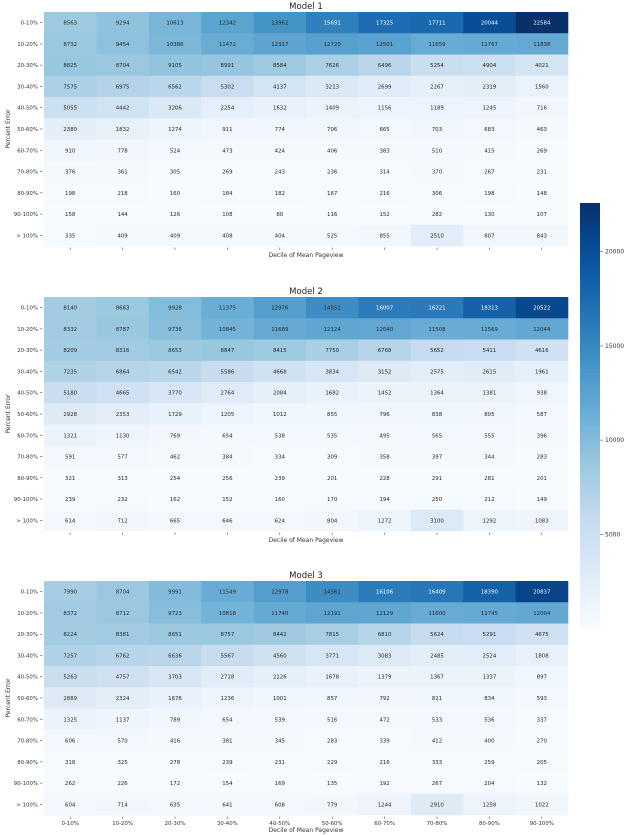  I want to click on cell-value-label: 5302, so click(228, 87).